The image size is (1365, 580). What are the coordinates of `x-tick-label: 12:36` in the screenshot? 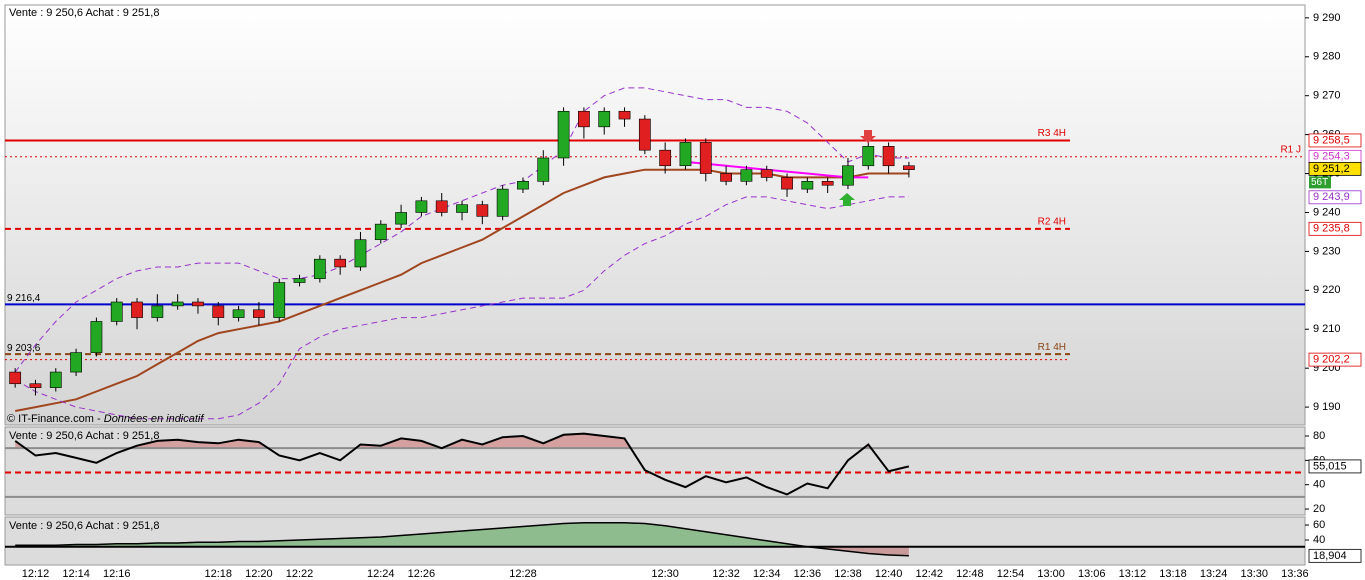 It's located at (808, 574).